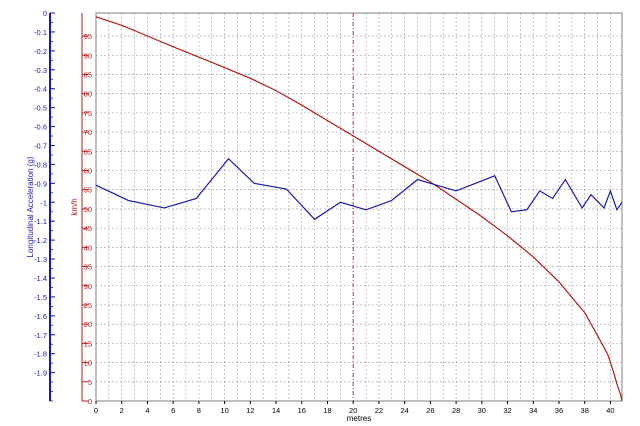  Describe the element at coordinates (88, 363) in the screenshot. I see `y-right-tick-label: 10` at that location.